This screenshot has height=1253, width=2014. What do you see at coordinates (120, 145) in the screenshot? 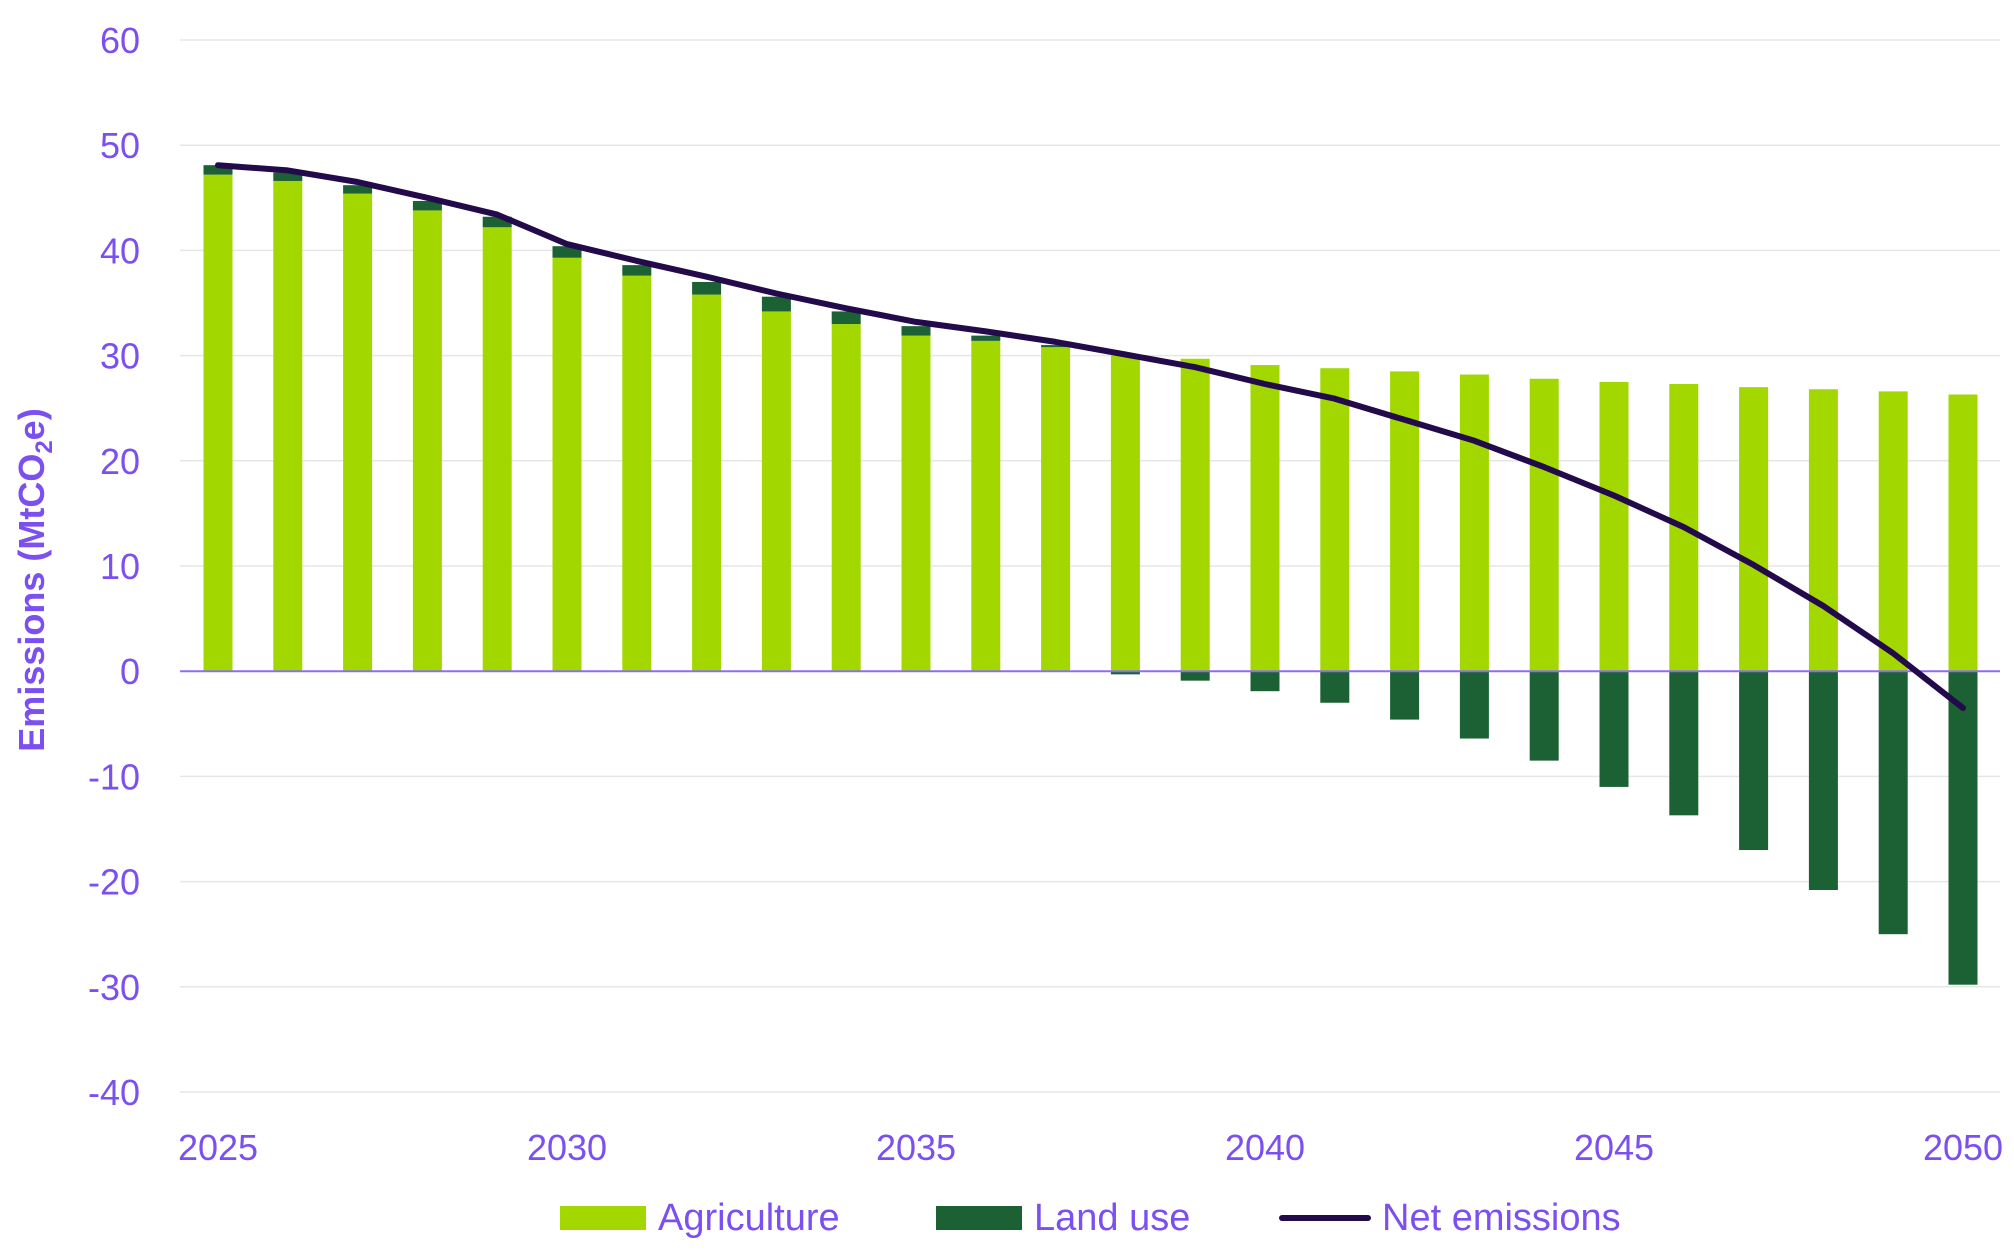
I see `y-tick-label: 50` at bounding box center [120, 145].